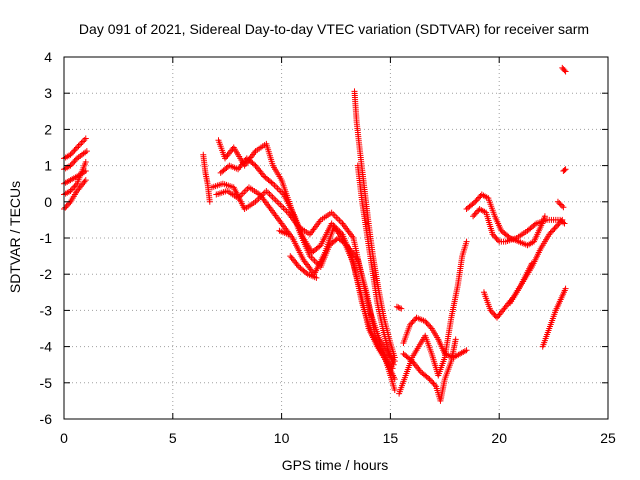 Image resolution: width=640 pixels, height=480 pixels. I want to click on y-tick-label: -3, so click(46, 310).